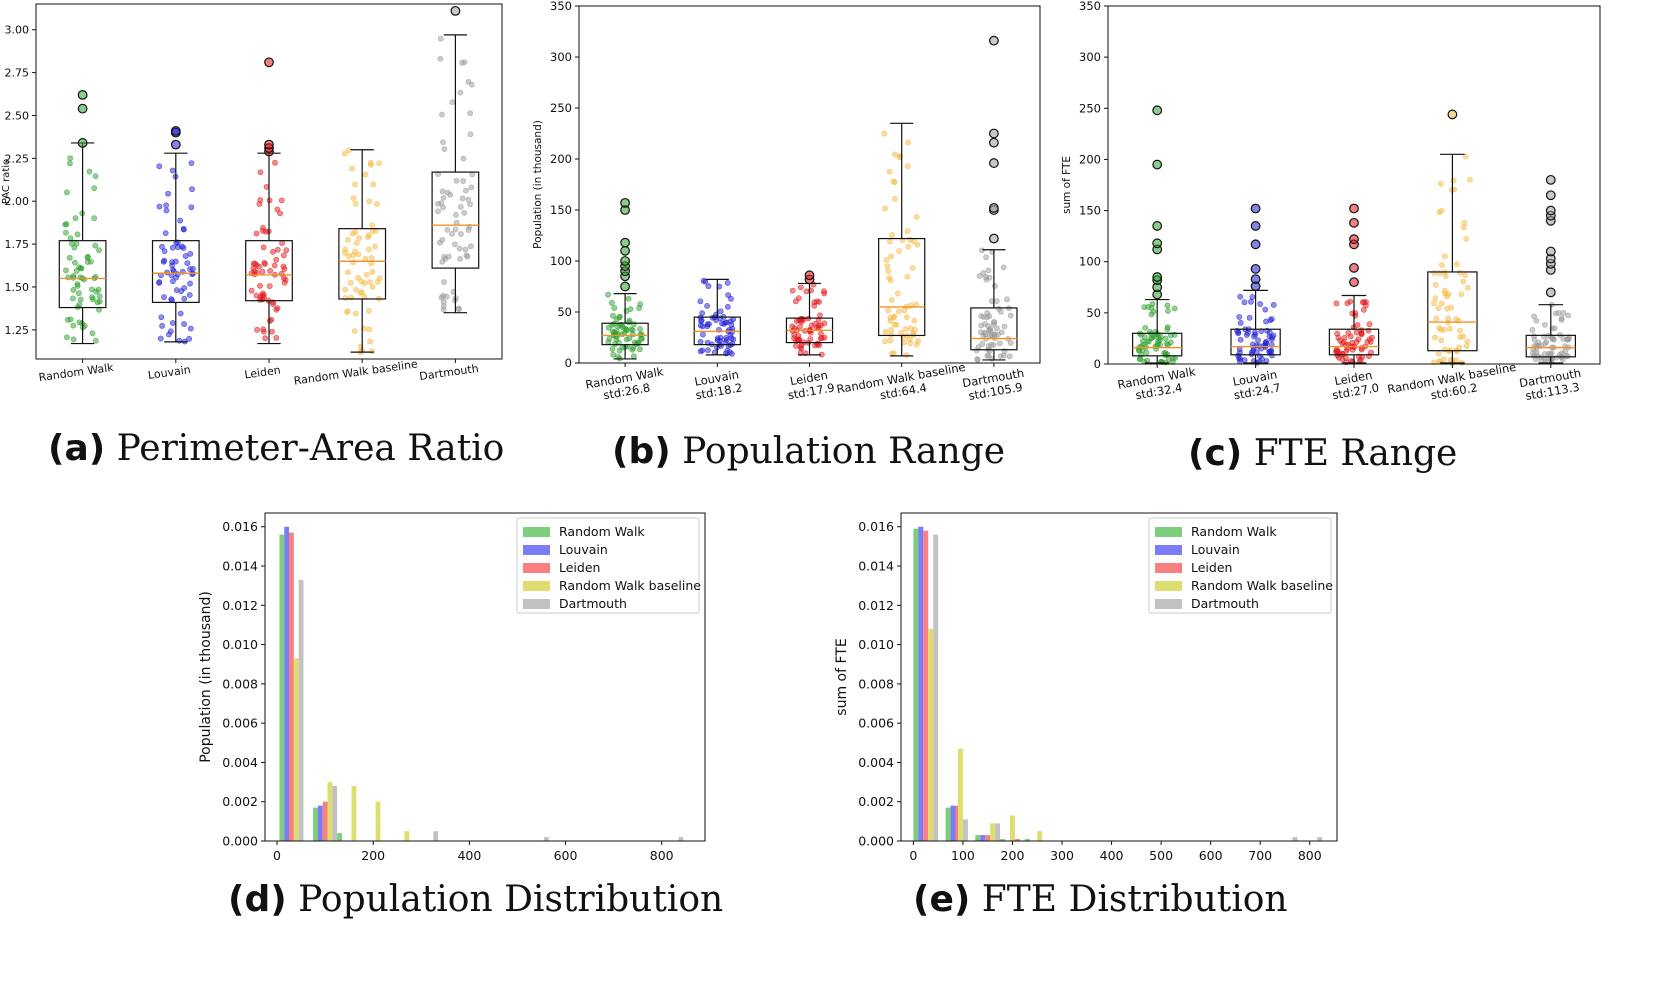 The image size is (1667, 984). What do you see at coordinates (1090, 159) in the screenshot?
I see `y-tick-label: 200` at bounding box center [1090, 159].